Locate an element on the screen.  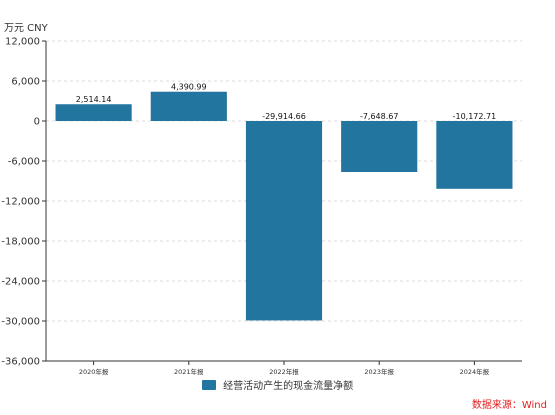
bar-value-label: -29,914.66 is located at coordinates (284, 116).